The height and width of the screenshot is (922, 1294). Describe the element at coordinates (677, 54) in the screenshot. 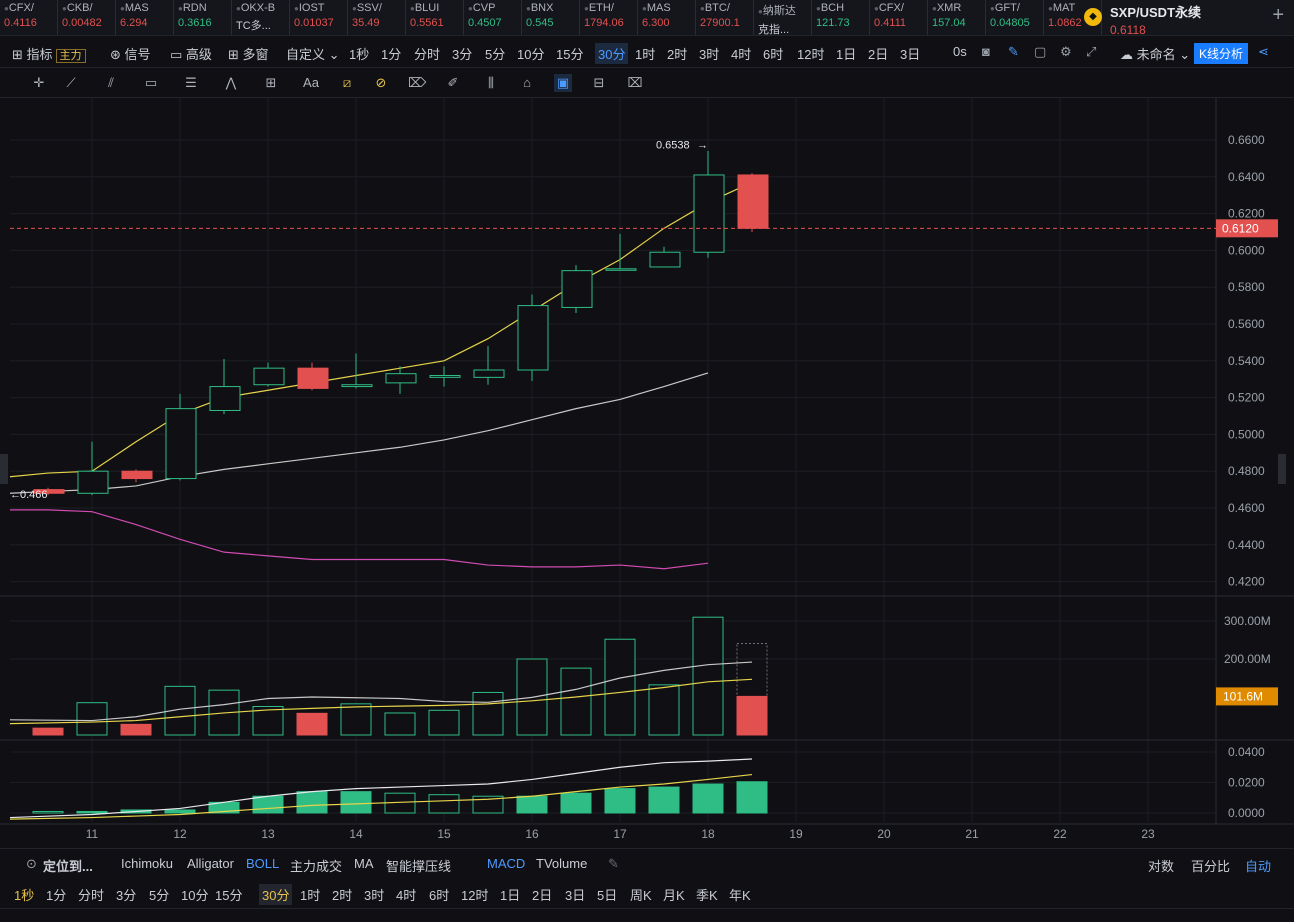

I see `interval-tab: 2时` at that location.